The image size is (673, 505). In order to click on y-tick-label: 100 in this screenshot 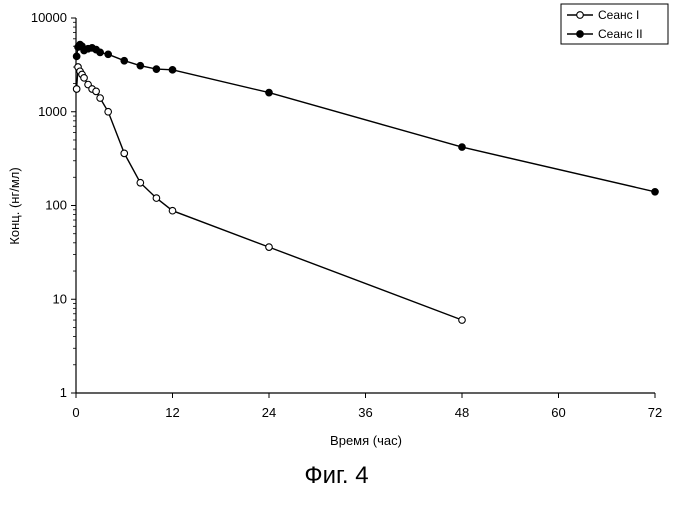, I will do `click(56, 205)`.